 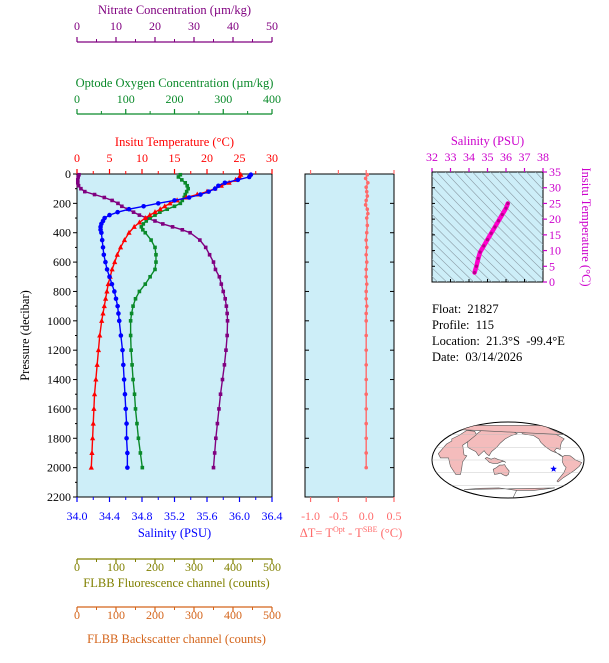 What do you see at coordinates (553, 468) in the screenshot?
I see `float-location-star` at bounding box center [553, 468].